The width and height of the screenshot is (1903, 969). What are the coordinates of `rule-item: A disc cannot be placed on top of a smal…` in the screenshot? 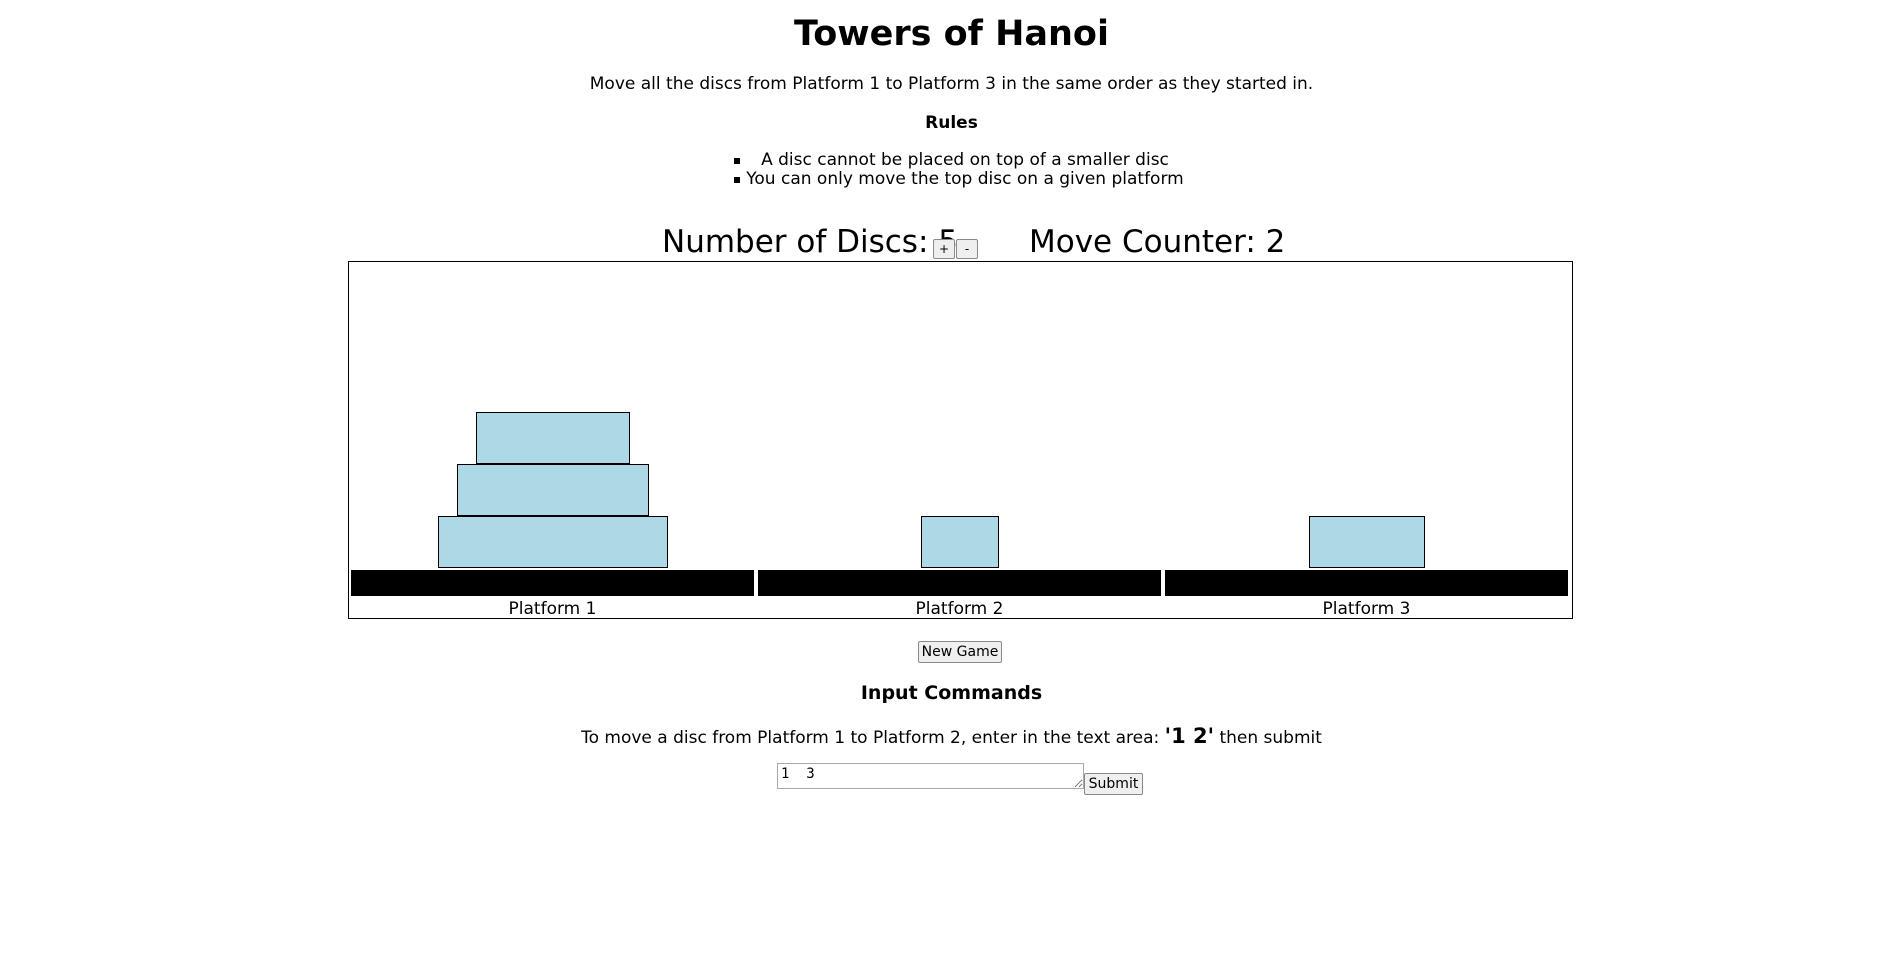 It's located at (965, 160).